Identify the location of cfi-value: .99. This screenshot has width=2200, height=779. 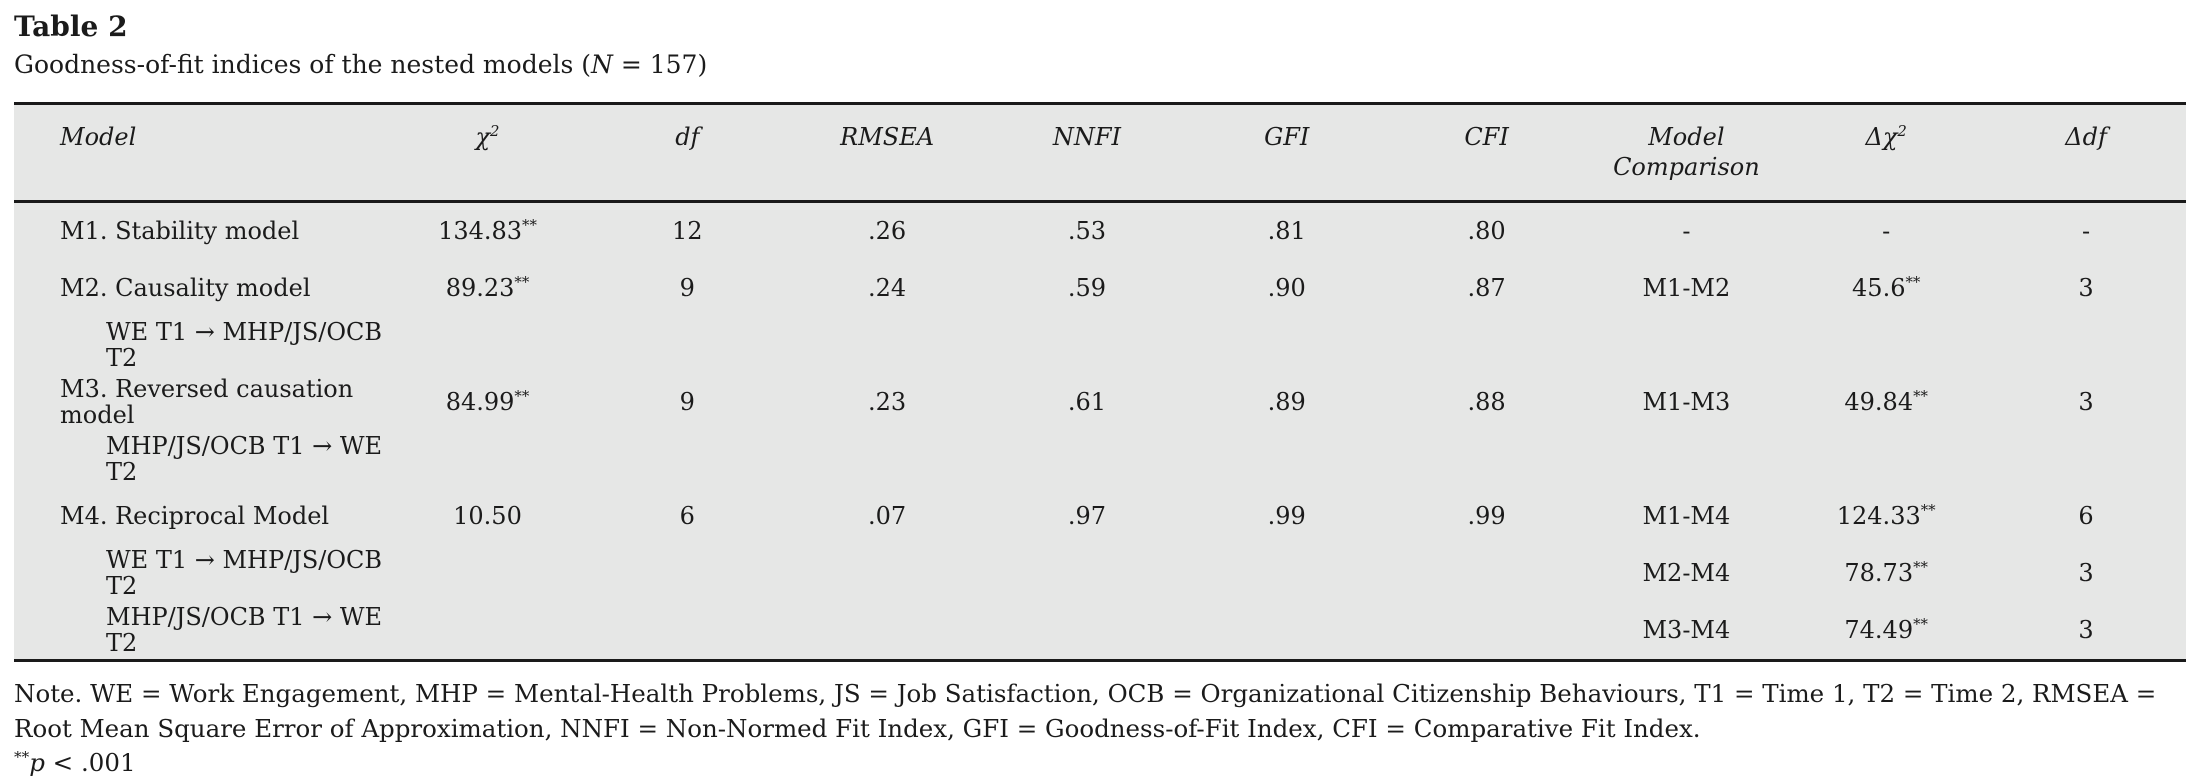
(1486, 515).